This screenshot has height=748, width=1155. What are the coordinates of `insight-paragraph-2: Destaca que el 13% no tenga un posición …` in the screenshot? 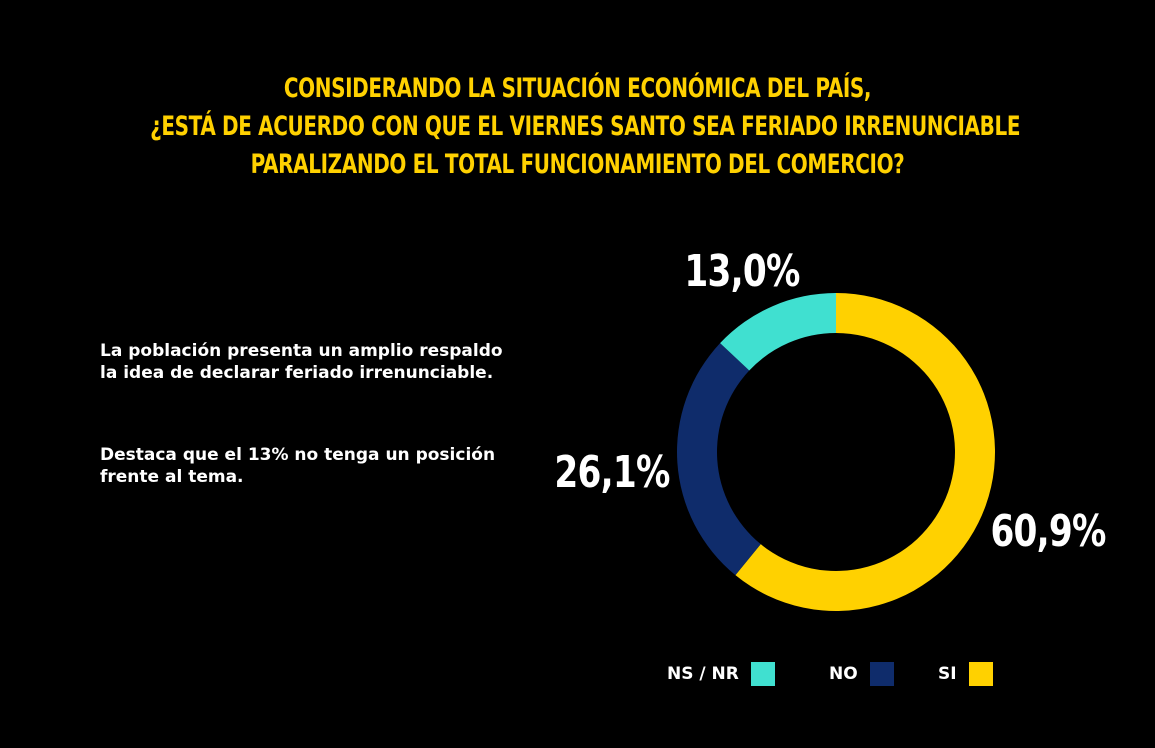 It's located at (298, 466).